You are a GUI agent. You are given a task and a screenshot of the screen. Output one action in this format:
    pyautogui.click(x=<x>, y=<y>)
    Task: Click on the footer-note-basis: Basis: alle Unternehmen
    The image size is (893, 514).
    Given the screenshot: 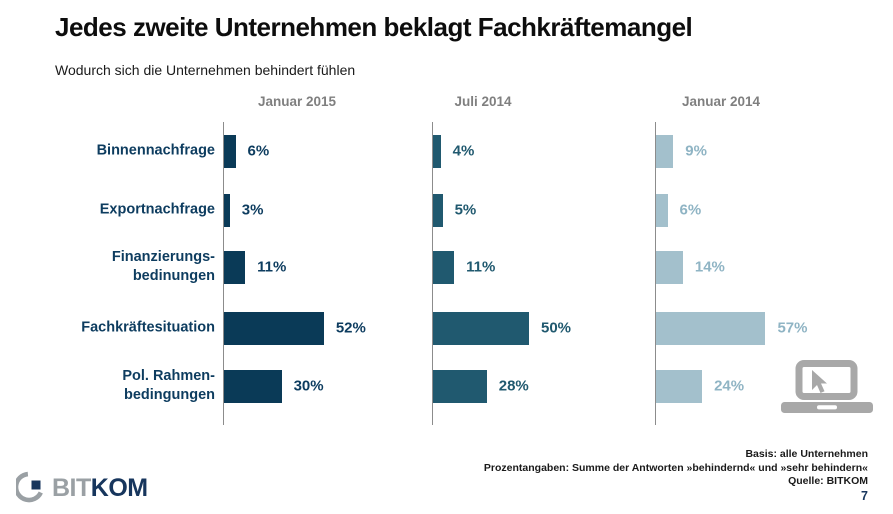 What is the action you would take?
    pyautogui.click(x=806, y=454)
    